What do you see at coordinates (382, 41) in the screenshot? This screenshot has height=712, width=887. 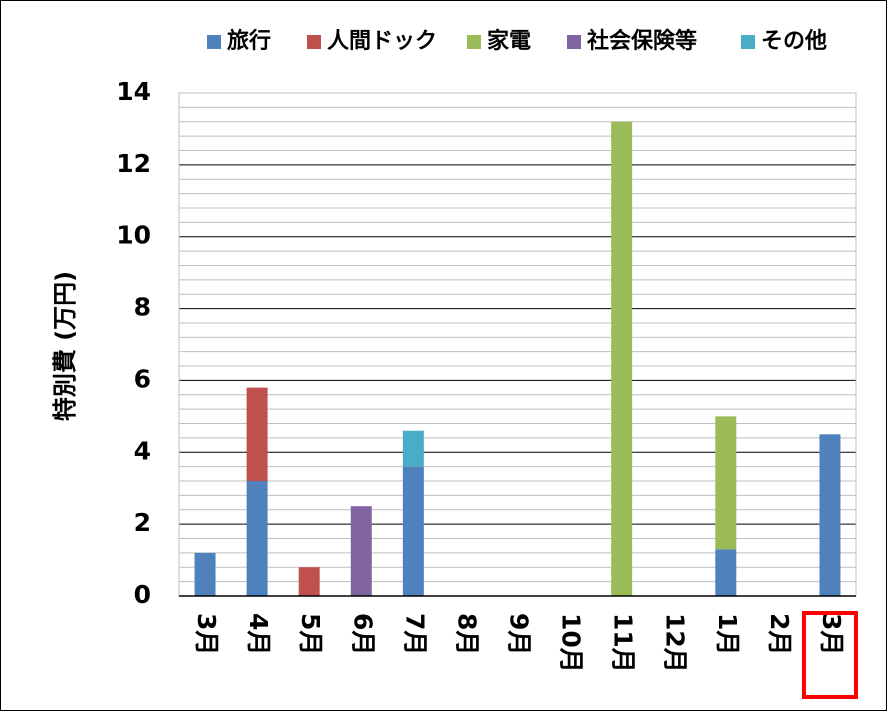 I see `legend-label: 人間ドック` at bounding box center [382, 41].